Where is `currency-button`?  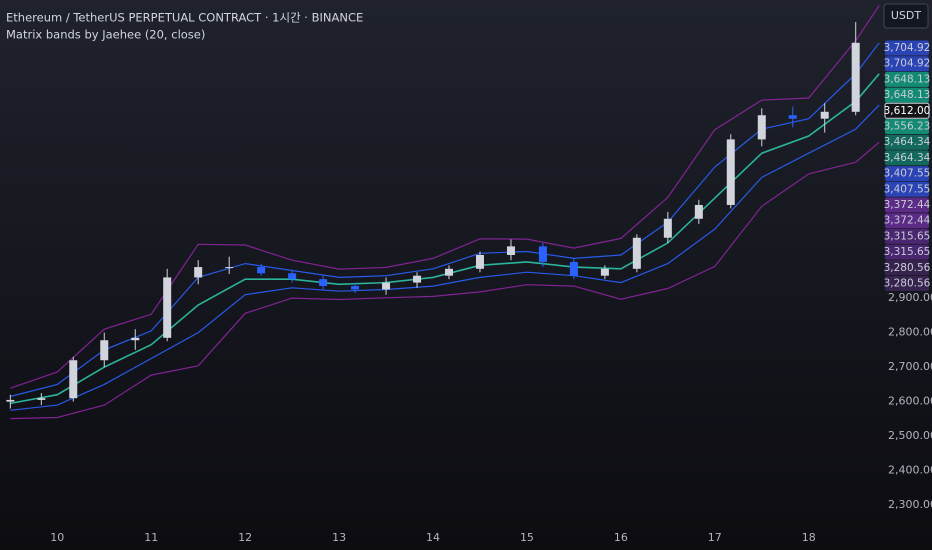
currency-button is located at coordinates (906, 16).